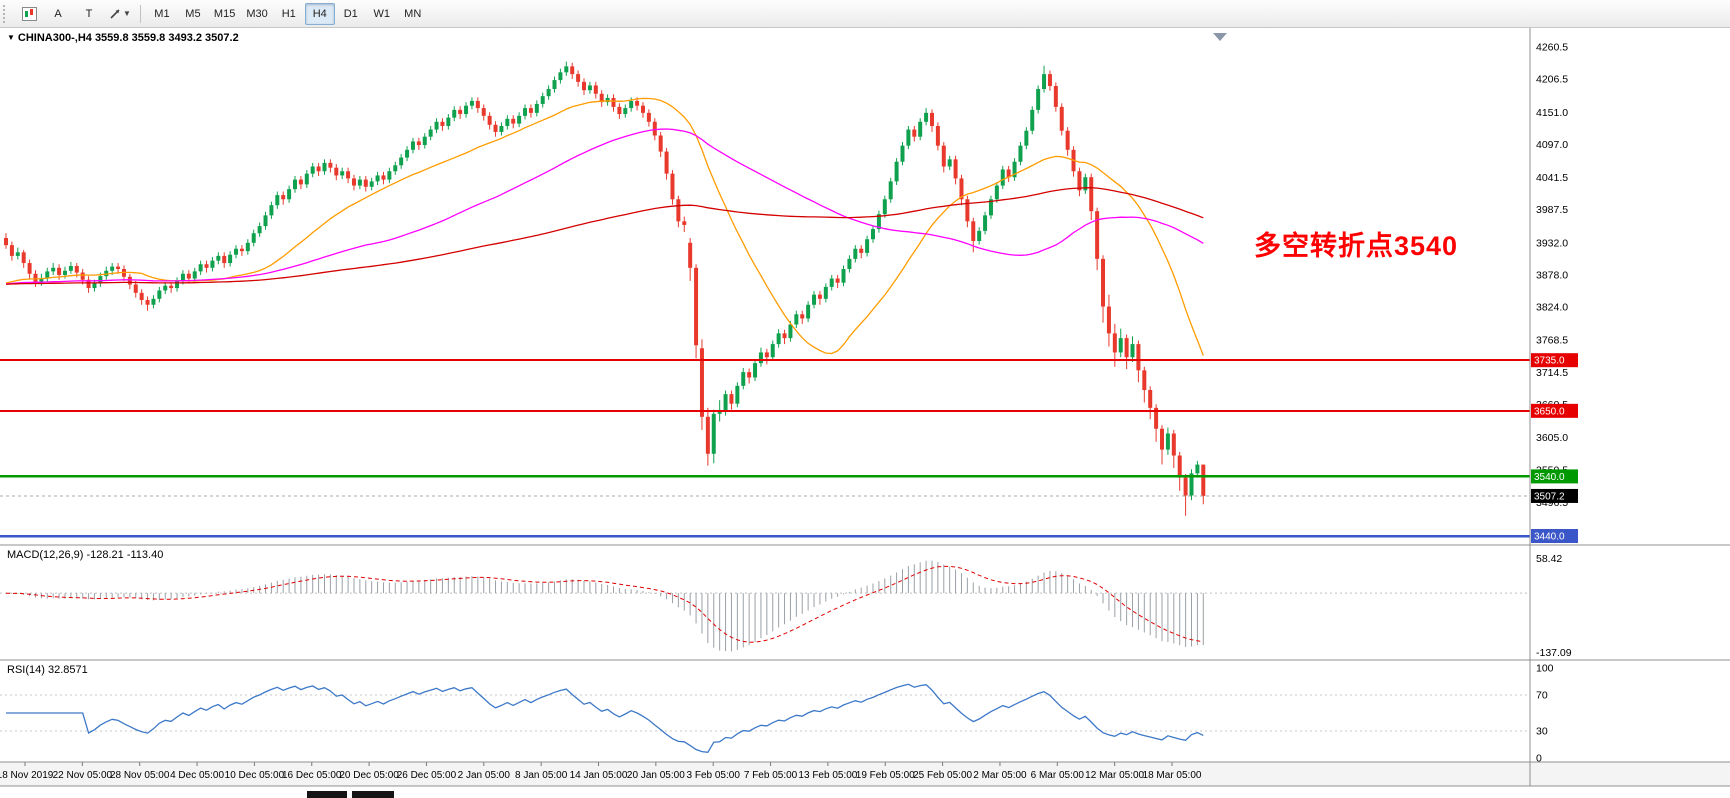 The width and height of the screenshot is (1730, 798). I want to click on svg-text: 30, so click(1542, 732).